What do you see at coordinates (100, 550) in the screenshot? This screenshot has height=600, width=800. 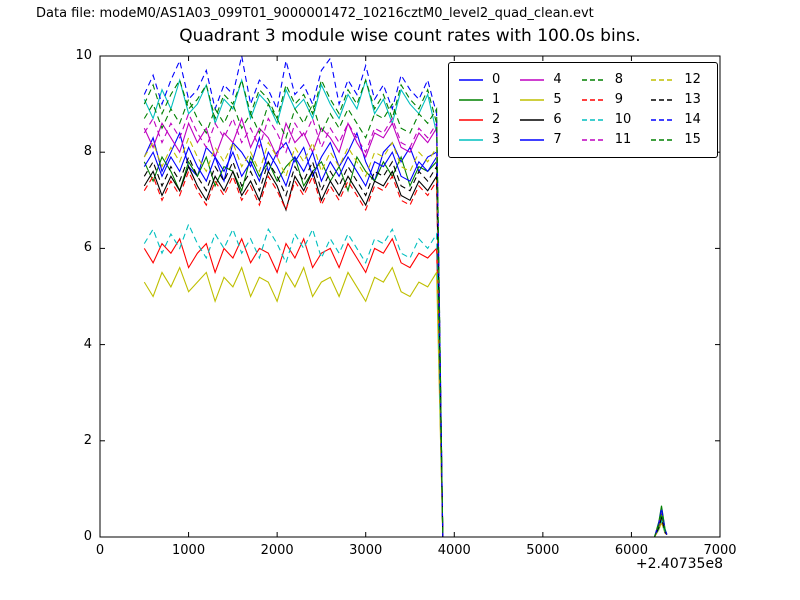 I see `x-tick-label: 0` at bounding box center [100, 550].